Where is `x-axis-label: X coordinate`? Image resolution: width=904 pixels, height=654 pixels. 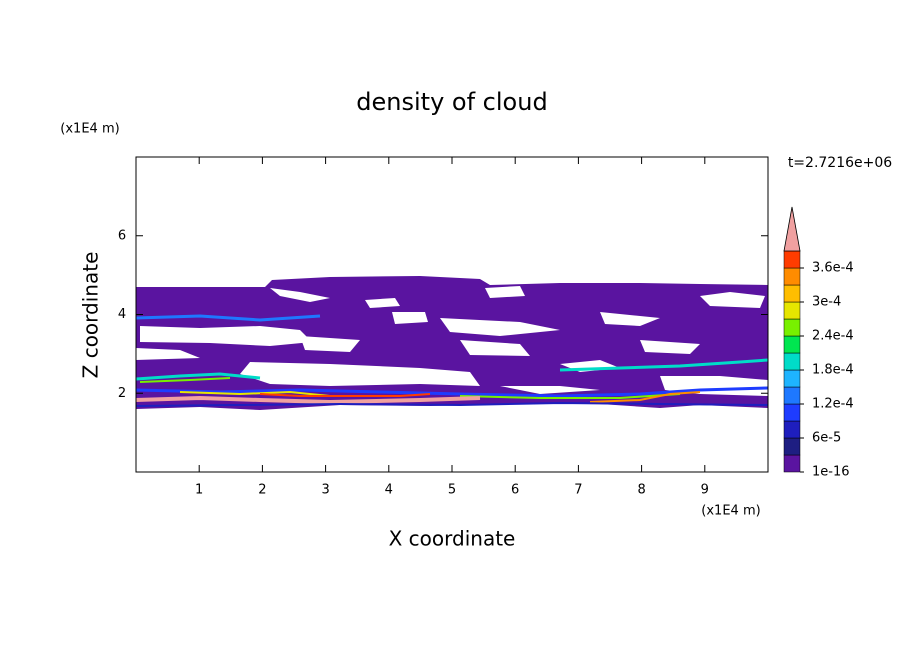 x-axis-label: X coordinate is located at coordinates (452, 539).